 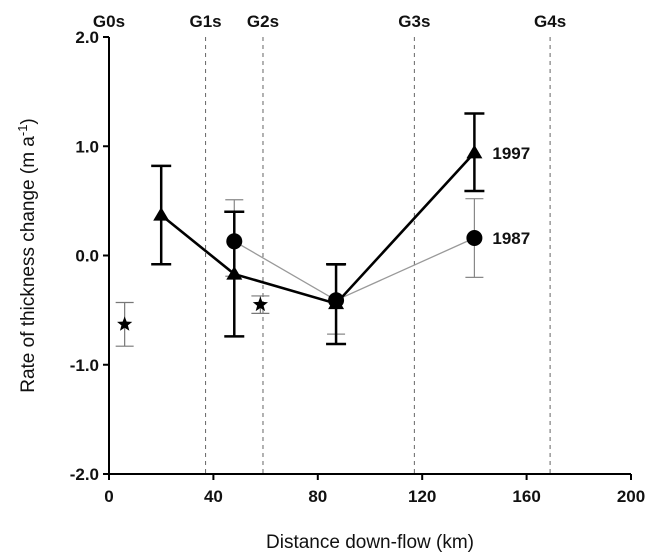 What do you see at coordinates (511, 196) in the screenshot?
I see `series-labels: 1997 1987` at bounding box center [511, 196].